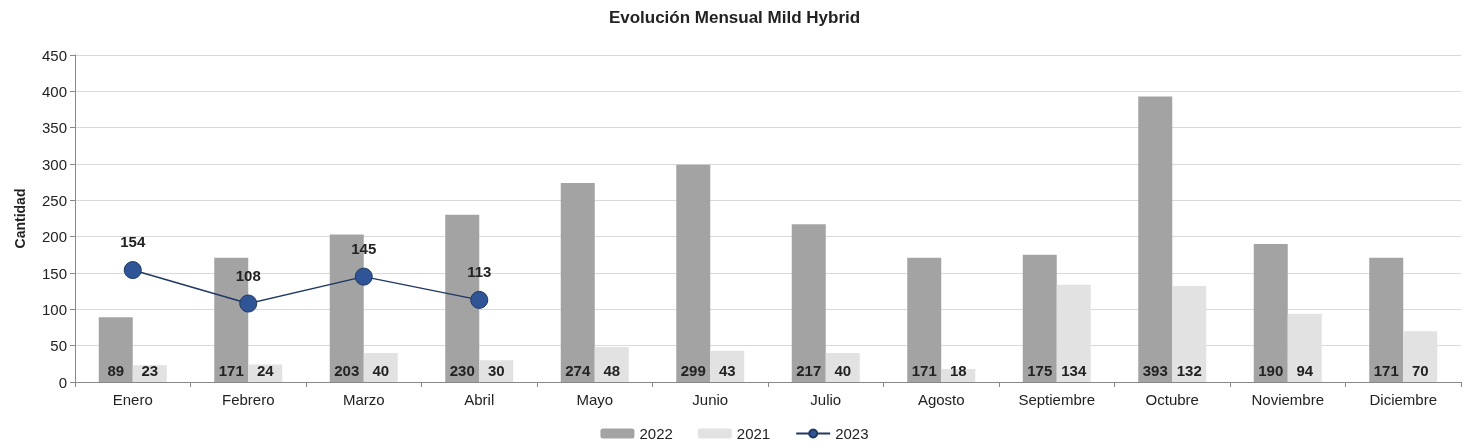 The width and height of the screenshot is (1469, 448). I want to click on y-tick-label: 0, so click(62, 382).